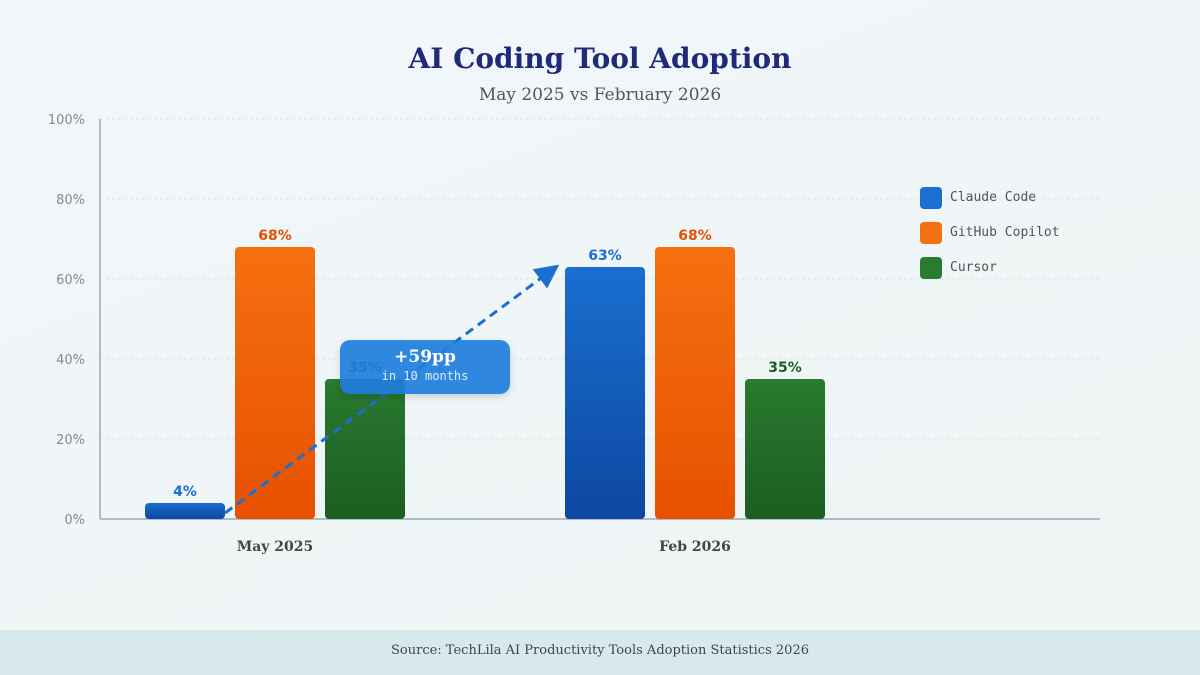 Image resolution: width=1200 pixels, height=675 pixels. I want to click on y-tick-label: 40%, so click(70, 360).